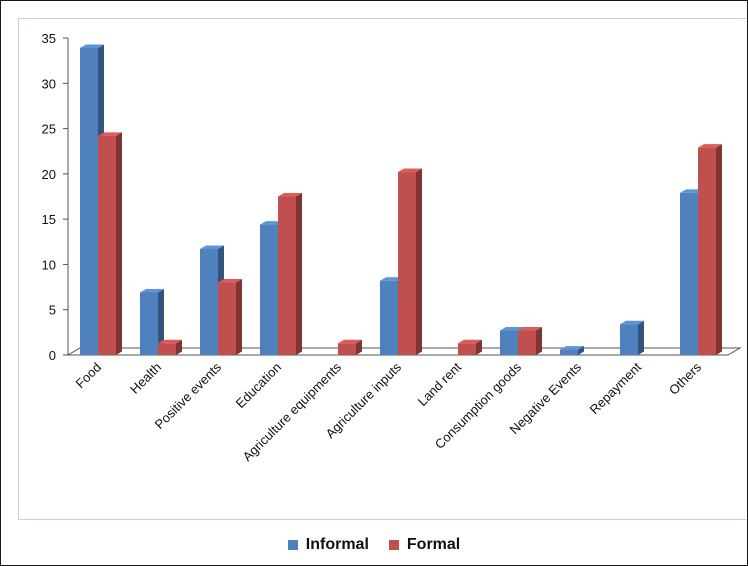 The width and height of the screenshot is (748, 566). I want to click on x-category-label: Land rent, so click(440, 384).